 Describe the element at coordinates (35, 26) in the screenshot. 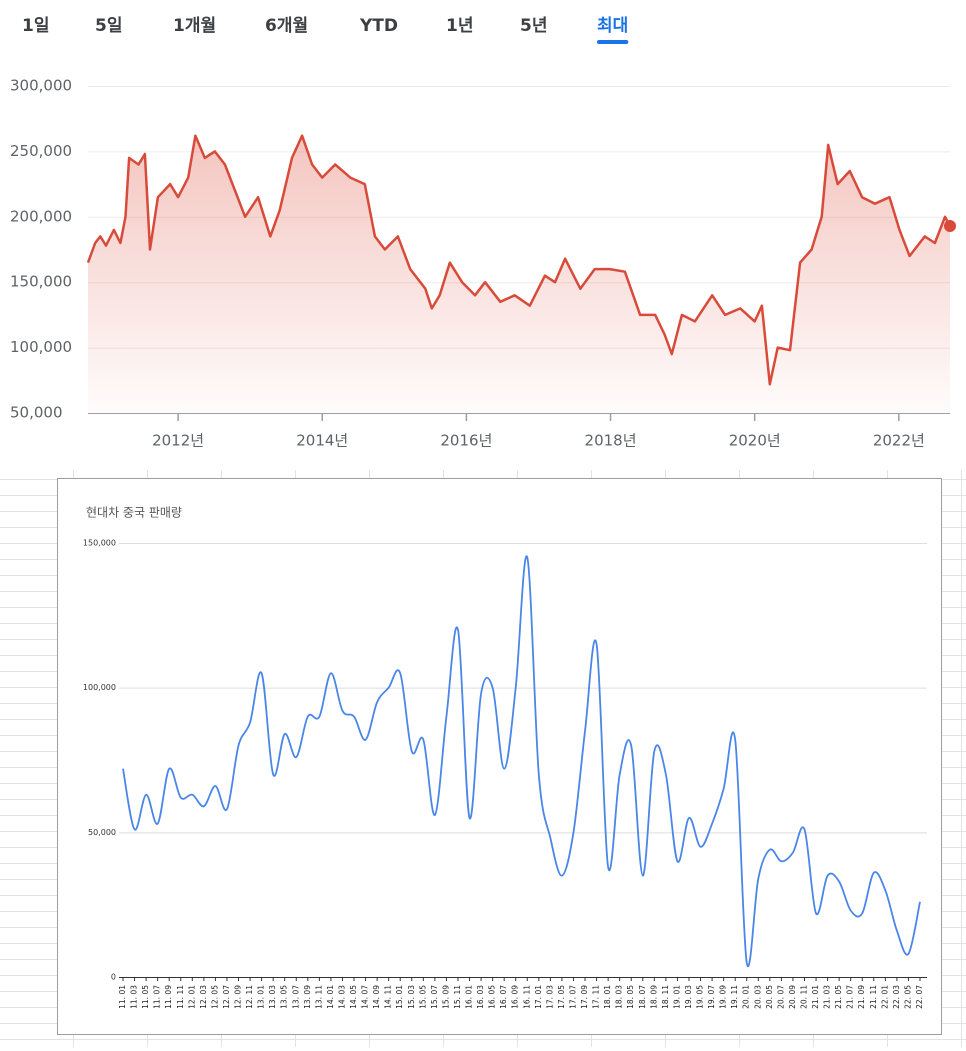

I see `range-tab: 1일` at that location.